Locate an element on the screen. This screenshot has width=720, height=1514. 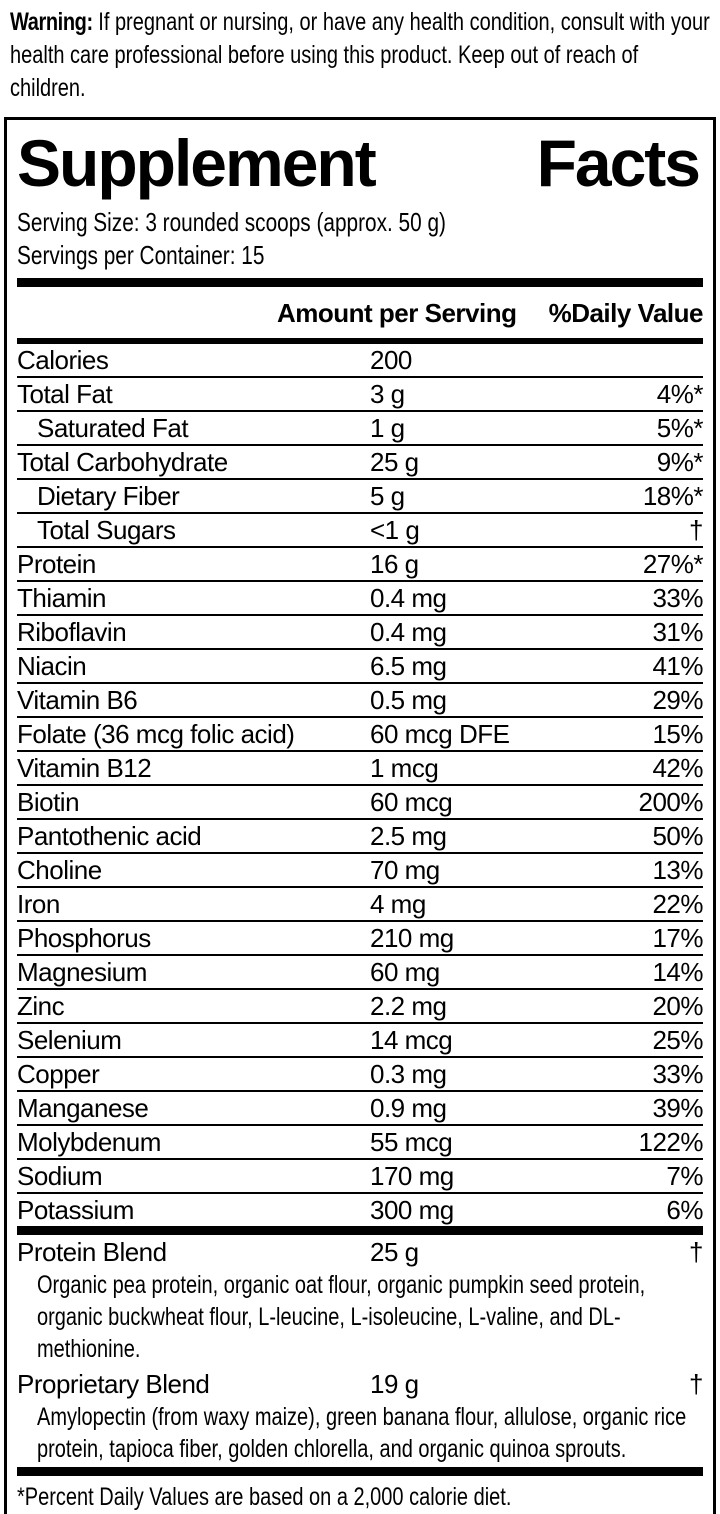
nutrient-name: Iron is located at coordinates (38, 903).